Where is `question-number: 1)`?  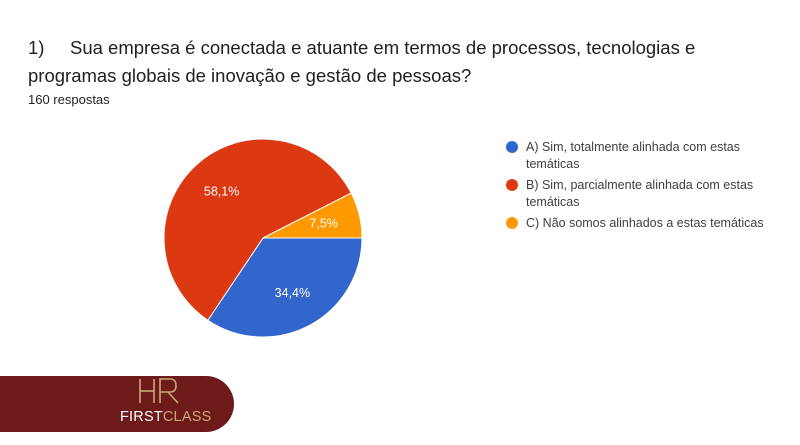 question-number: 1) is located at coordinates (36, 47).